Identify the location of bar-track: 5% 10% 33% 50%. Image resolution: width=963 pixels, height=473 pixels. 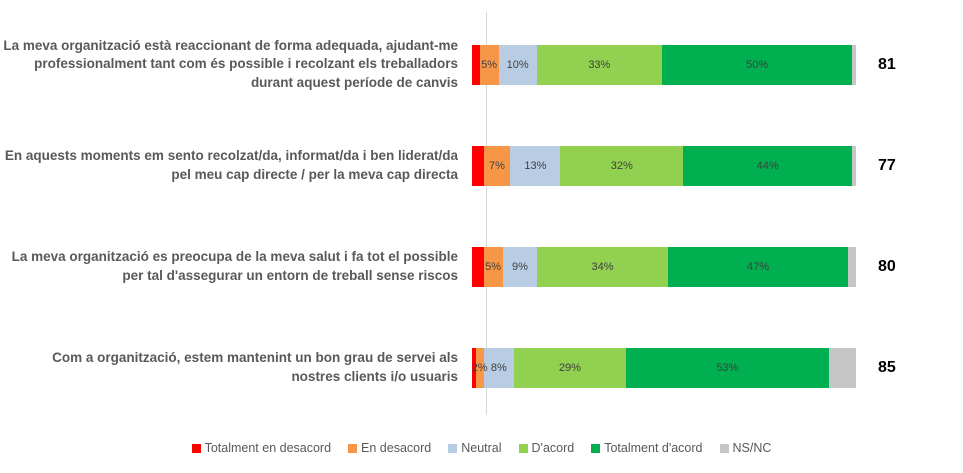
(664, 64).